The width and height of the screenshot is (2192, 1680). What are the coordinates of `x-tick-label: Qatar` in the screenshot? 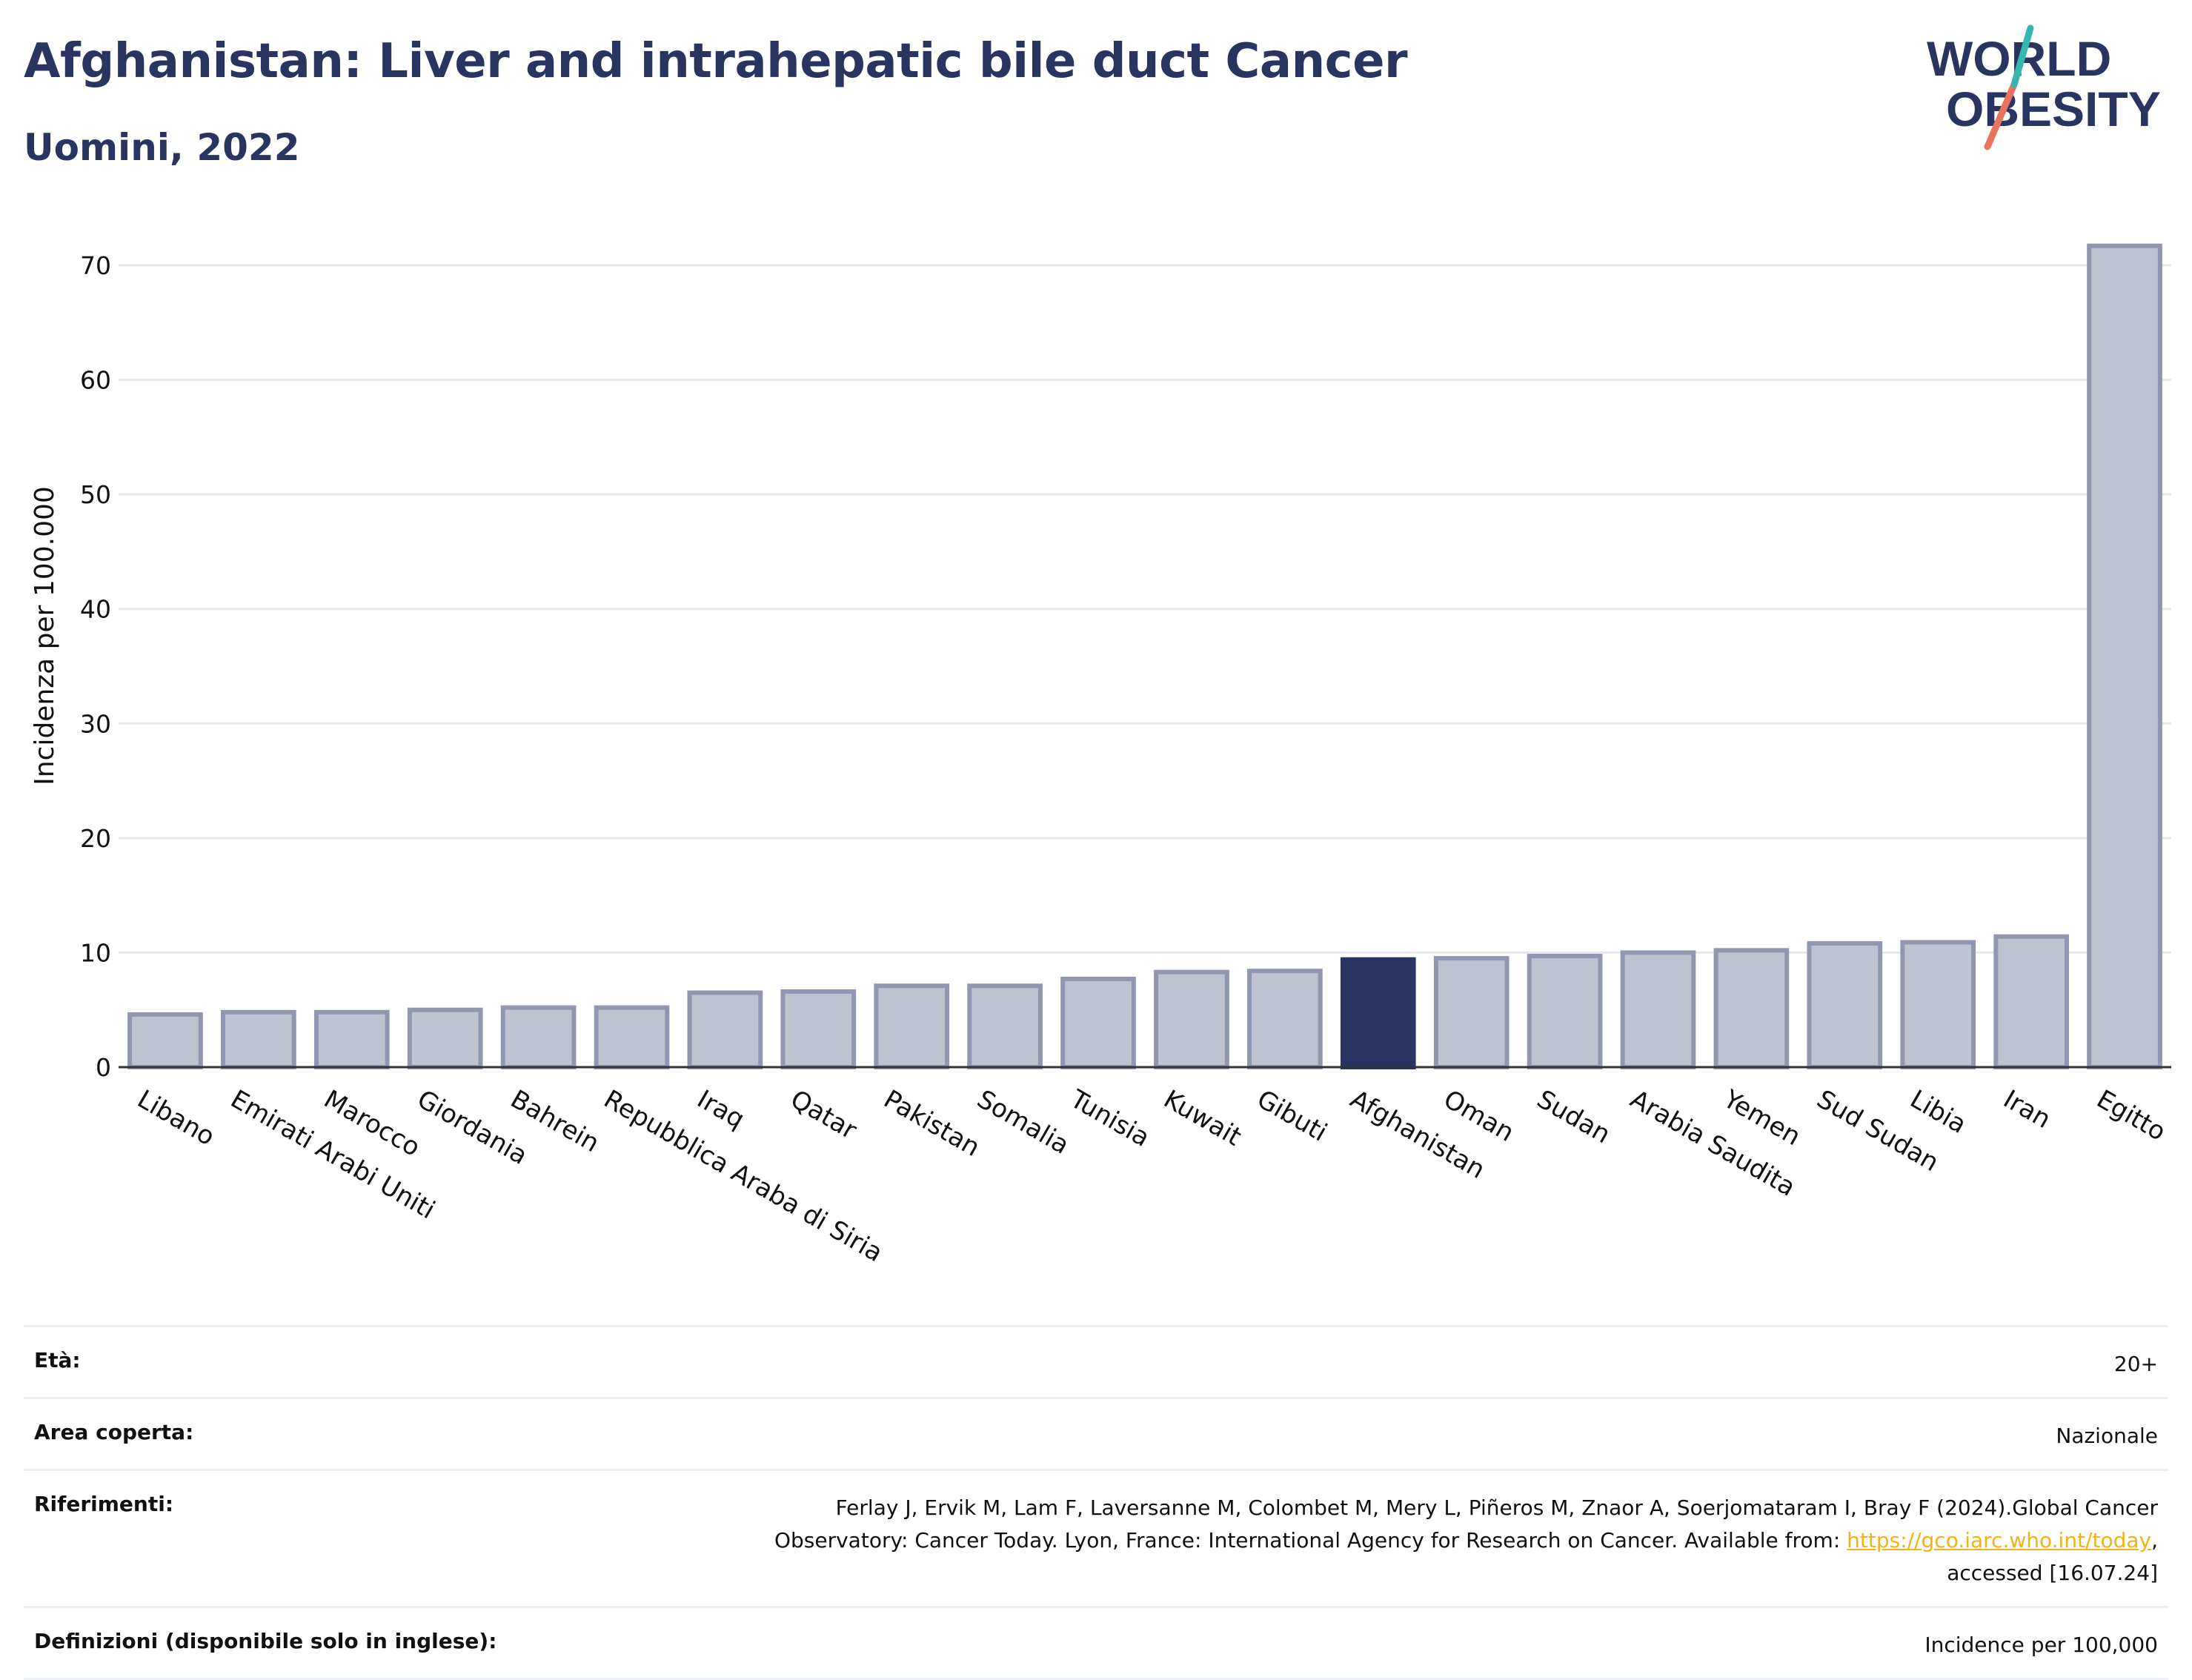 It's located at (824, 1115).